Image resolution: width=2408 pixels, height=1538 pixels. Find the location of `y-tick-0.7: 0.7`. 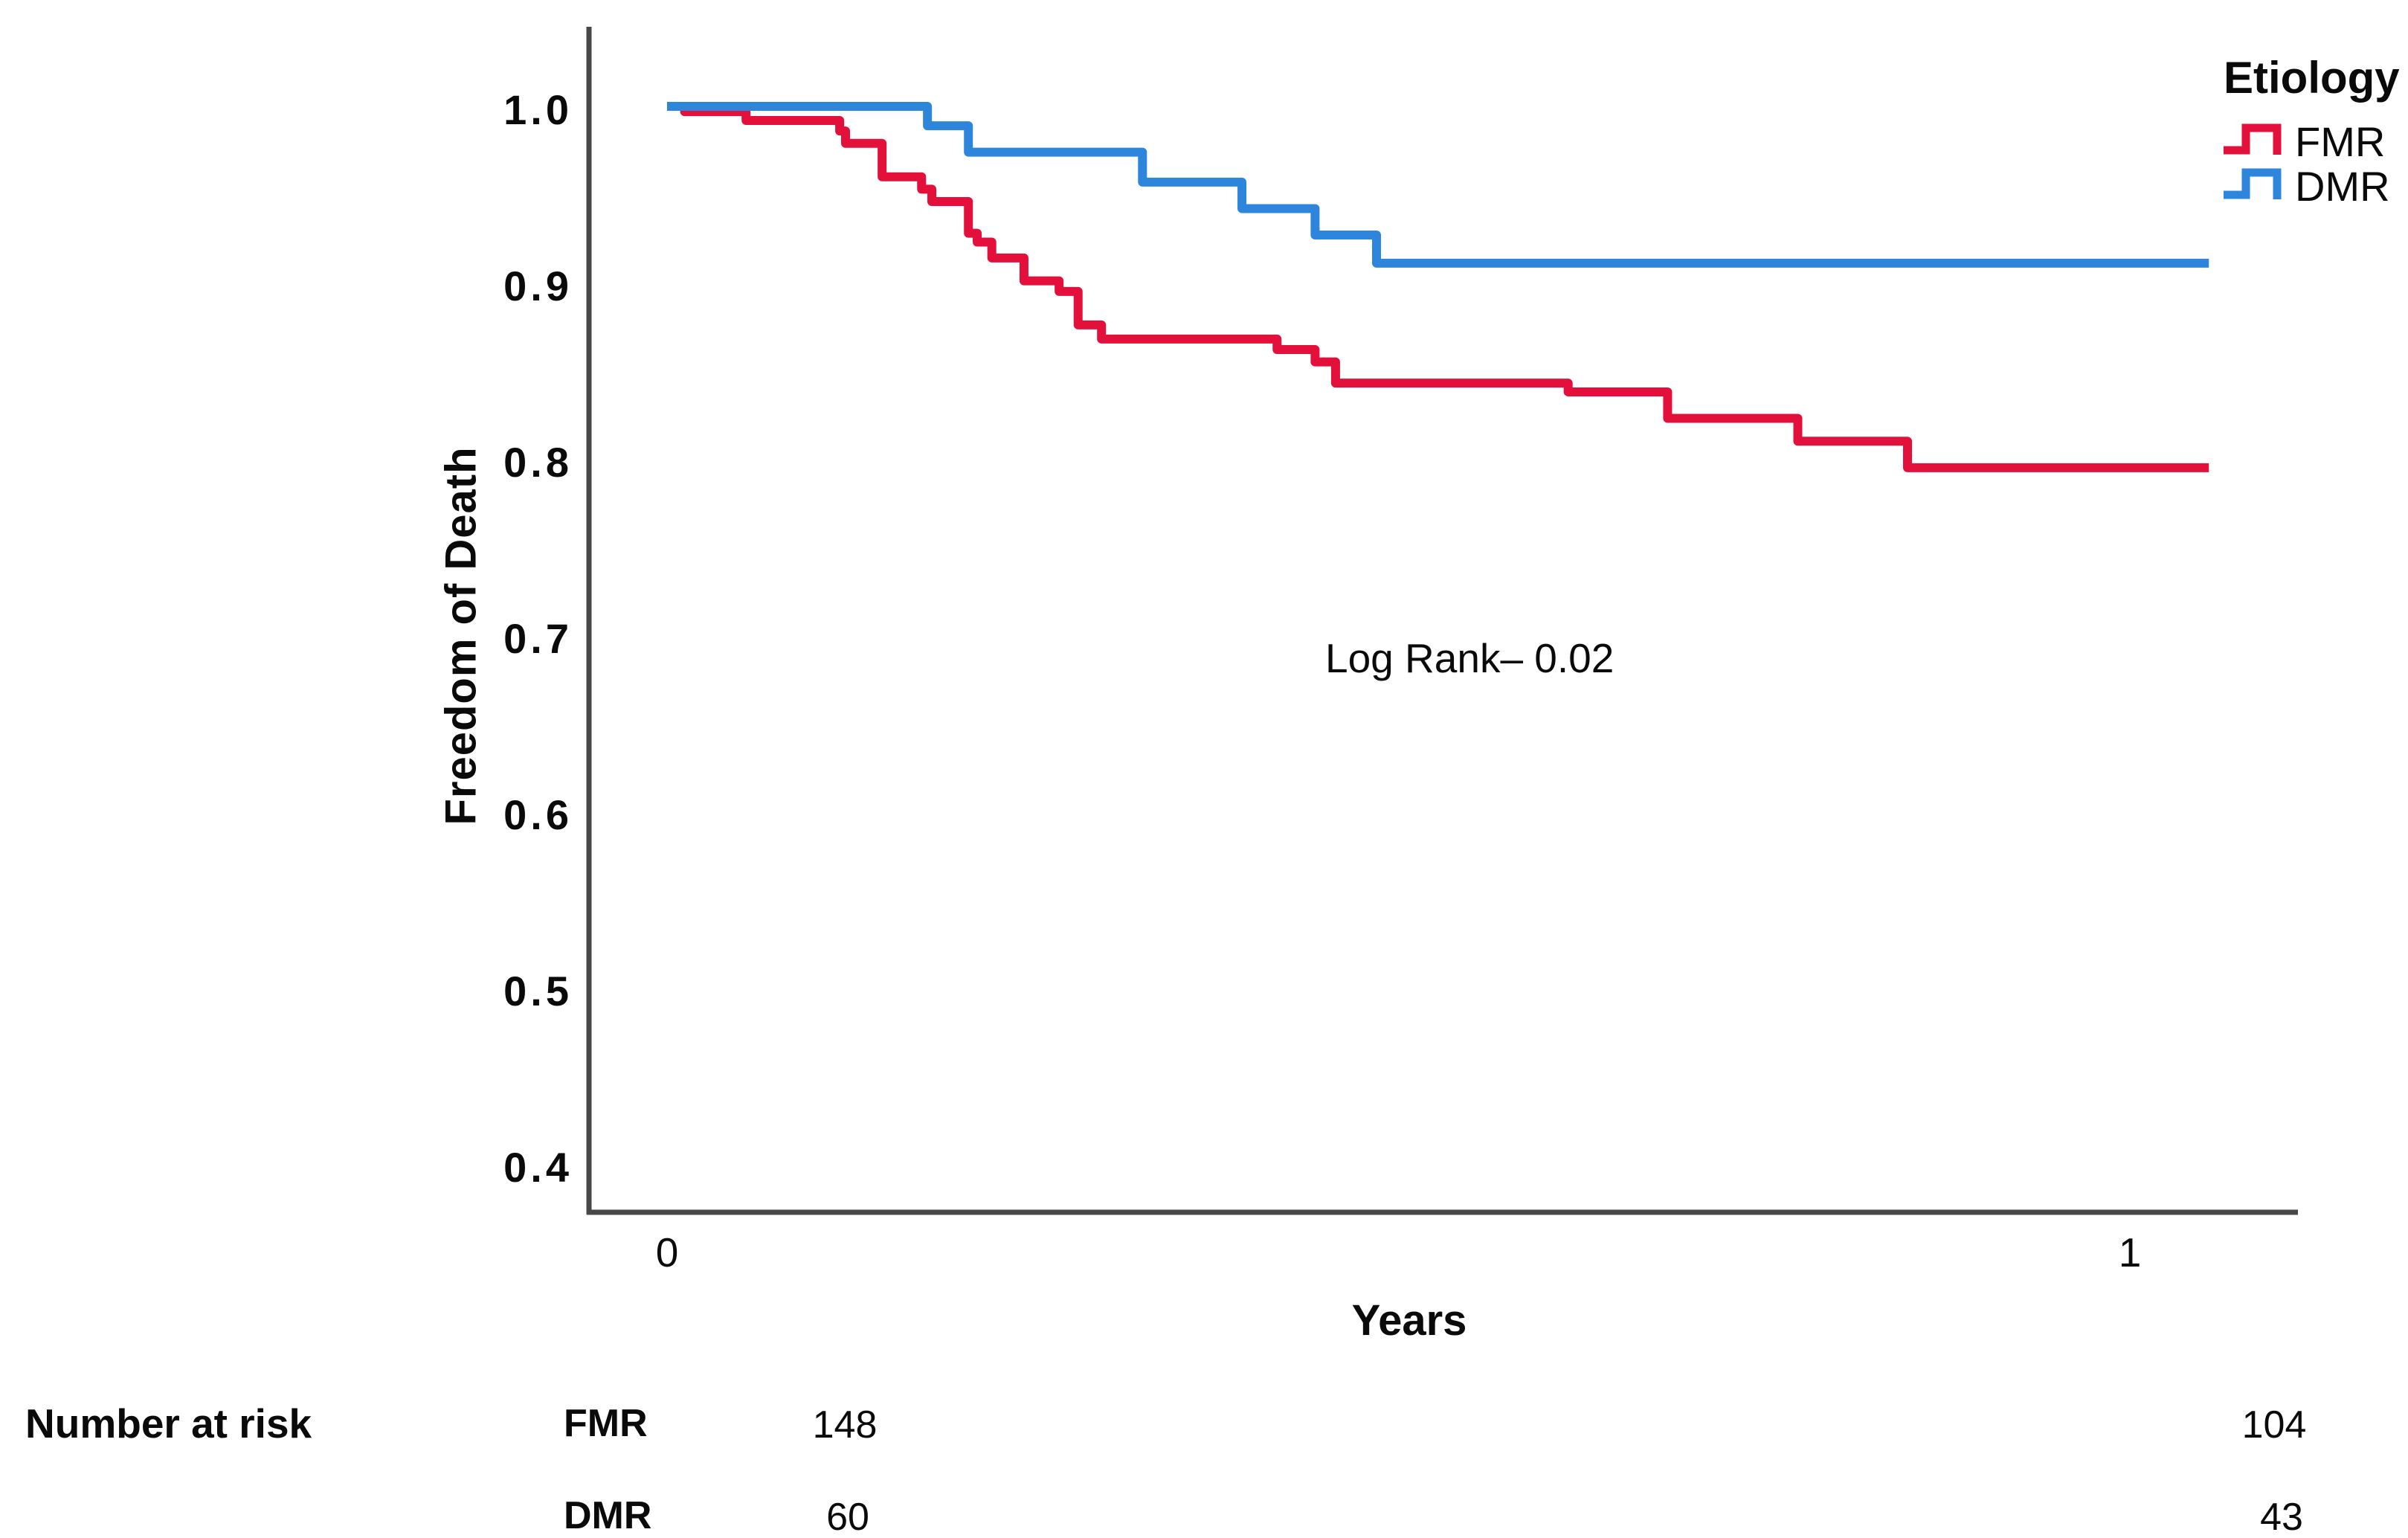

y-tick-0.7: 0.7 is located at coordinates (538, 638).